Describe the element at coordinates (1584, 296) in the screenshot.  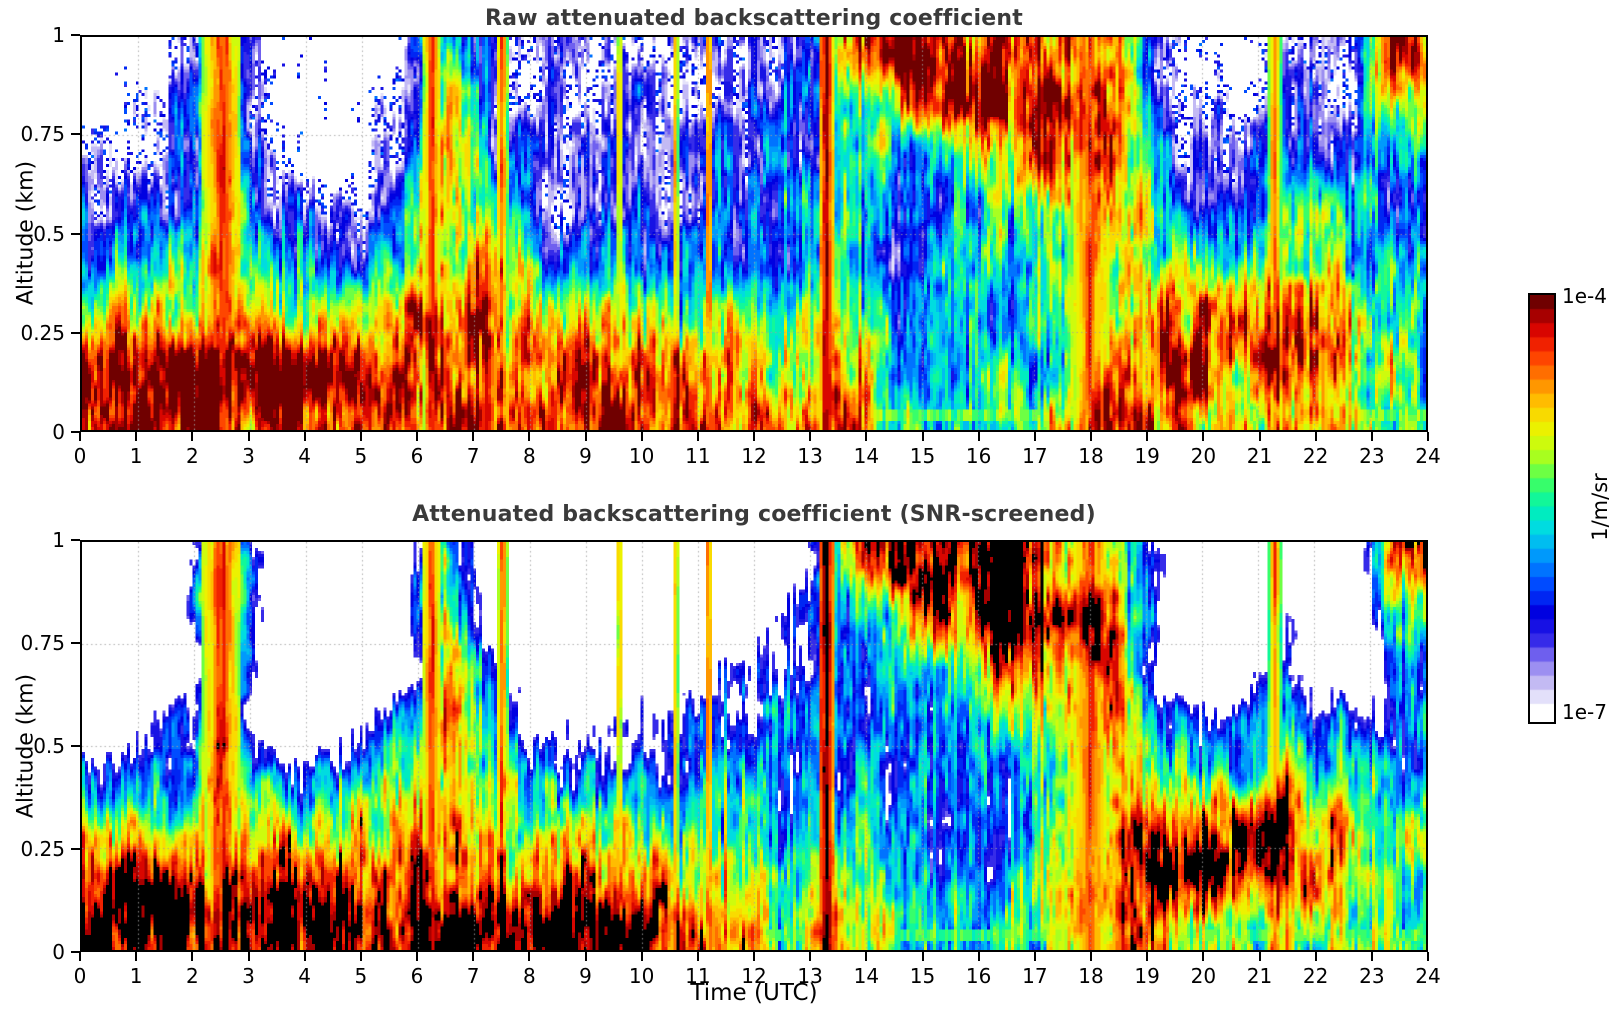
I see `colorbar-max-tick-label: 1e-4` at that location.